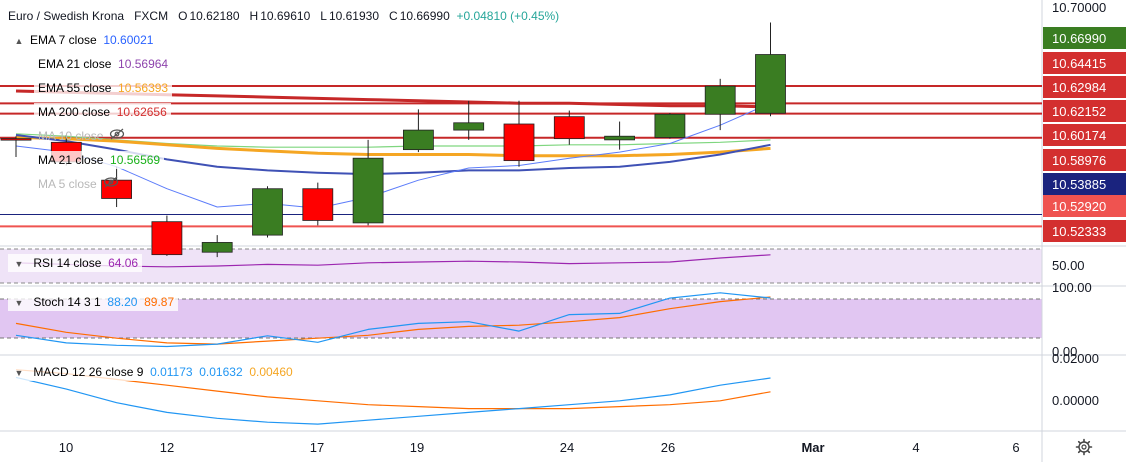 Image resolution: width=1126 pixels, height=462 pixels. What do you see at coordinates (71, 136) in the screenshot?
I see `indicator-label: MA 10 close` at bounding box center [71, 136].